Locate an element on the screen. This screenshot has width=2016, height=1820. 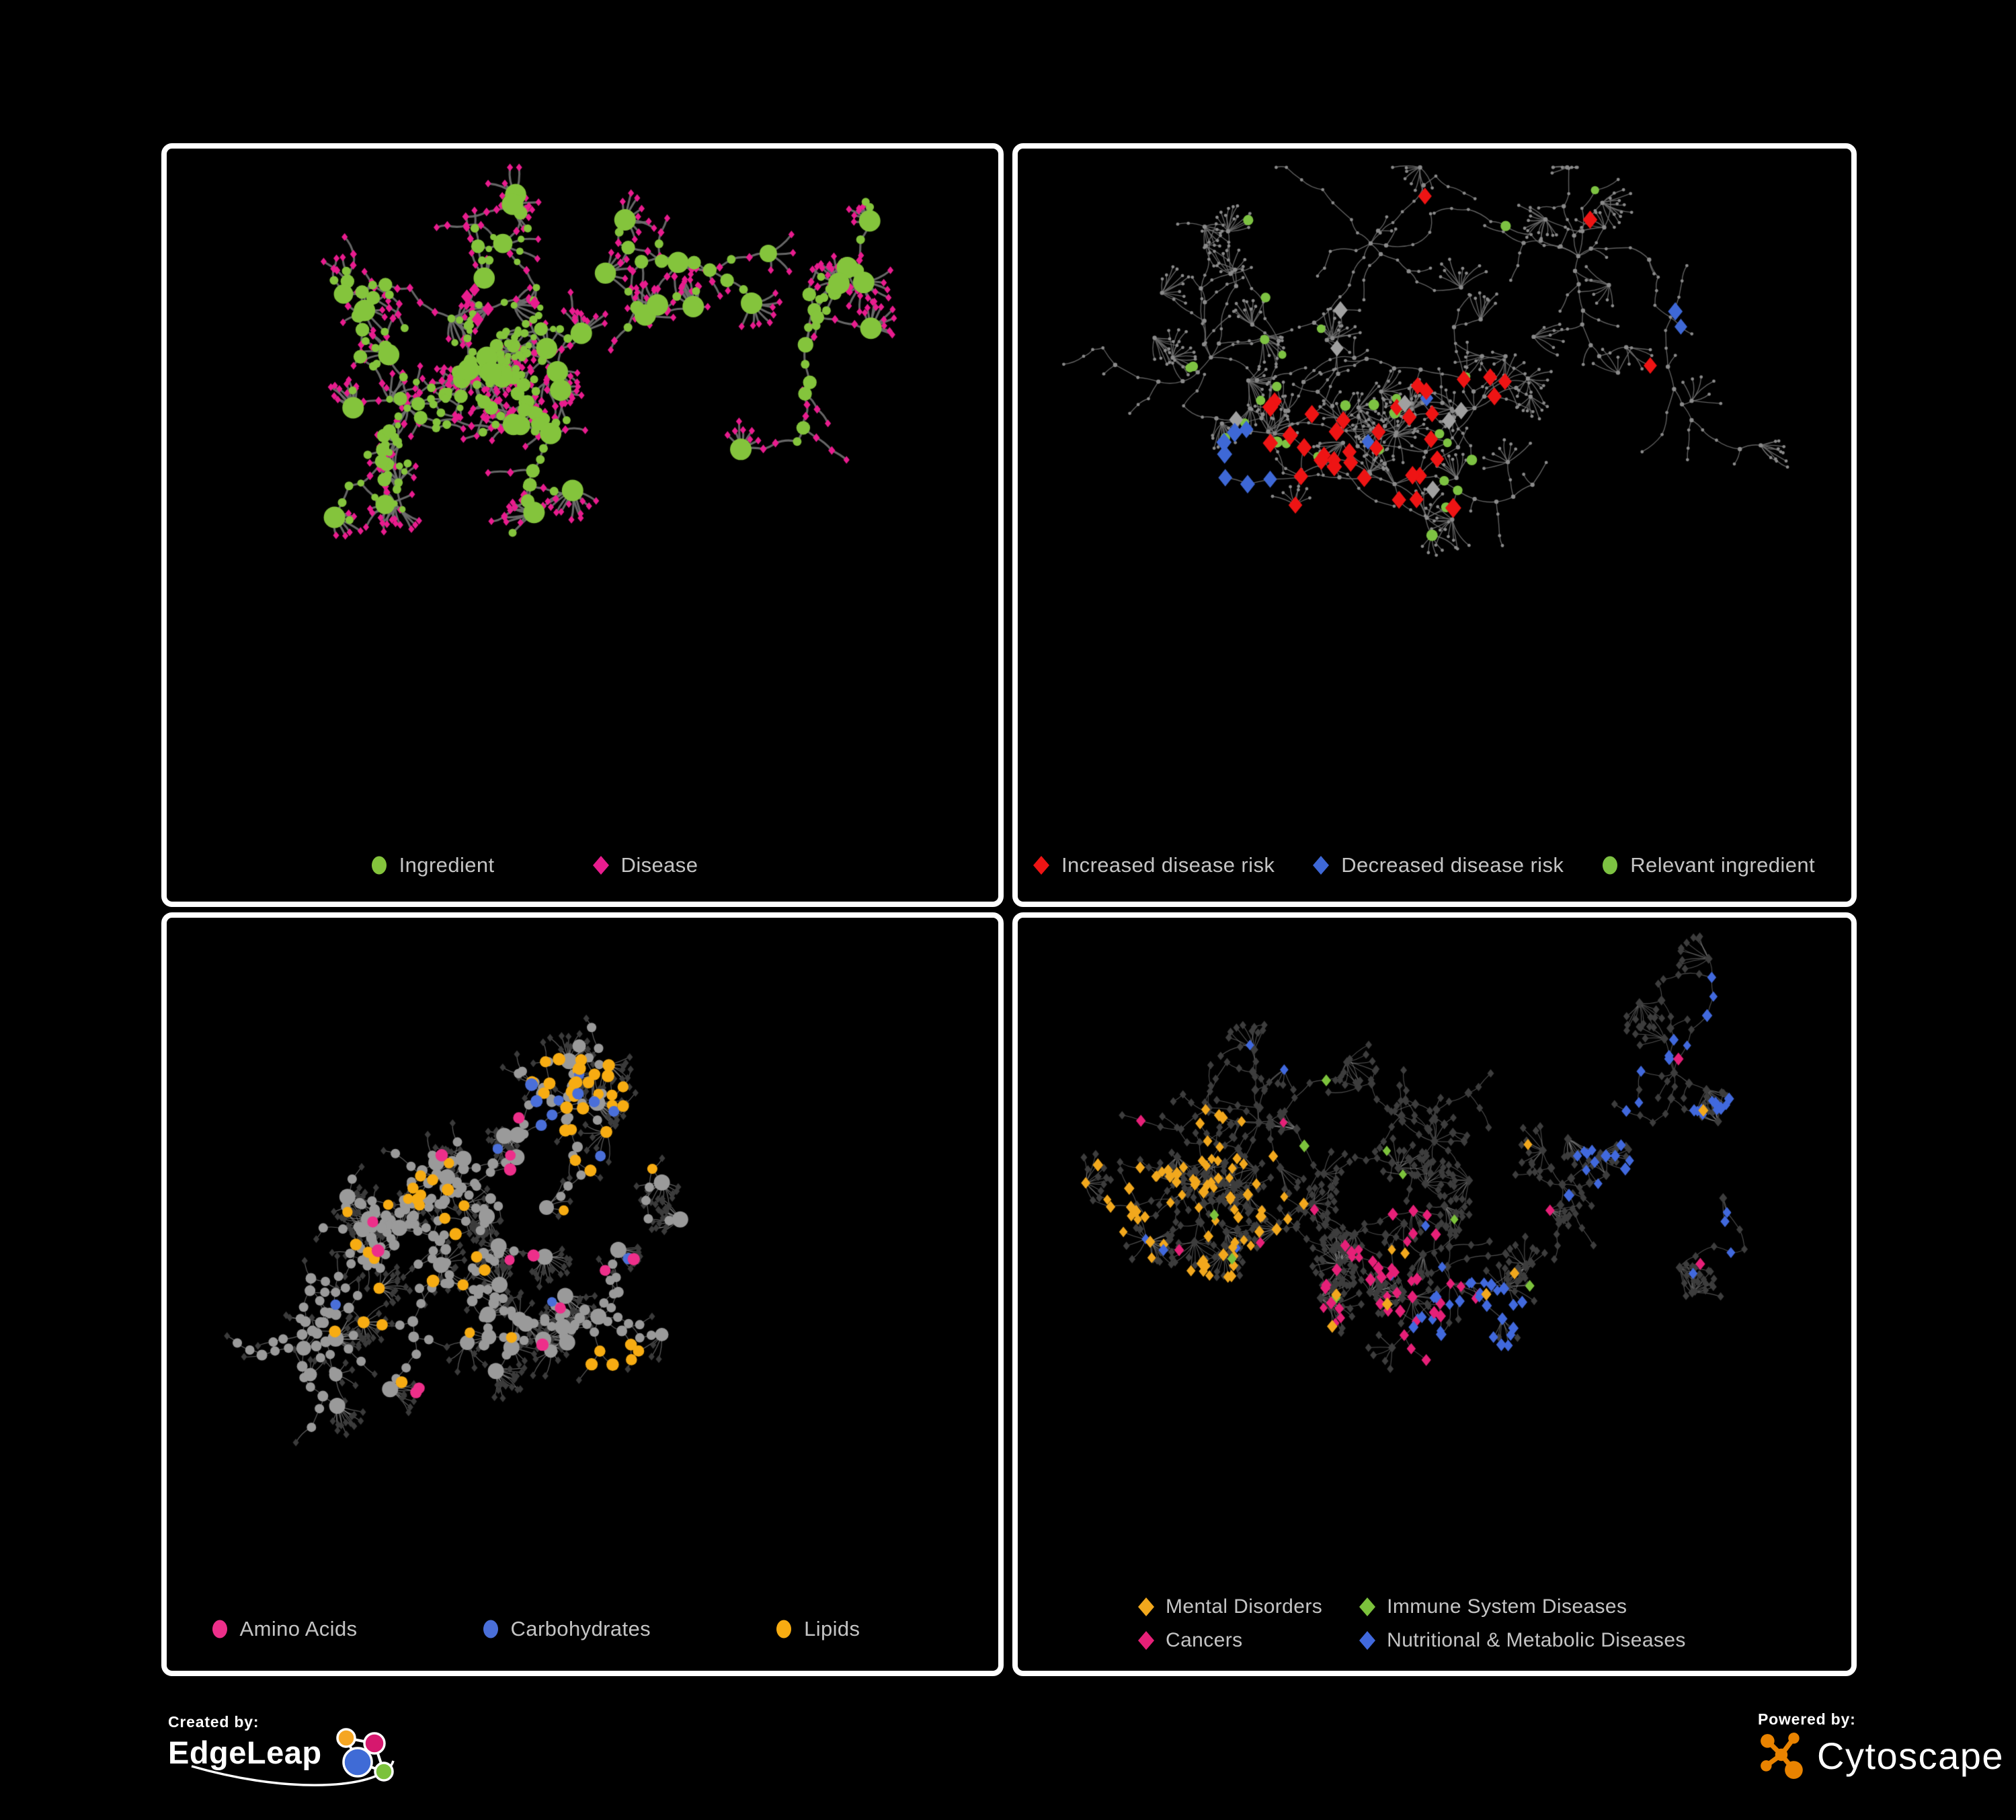
legend-item-carbohydrates: Carbohydrates is located at coordinates (566, 1629).